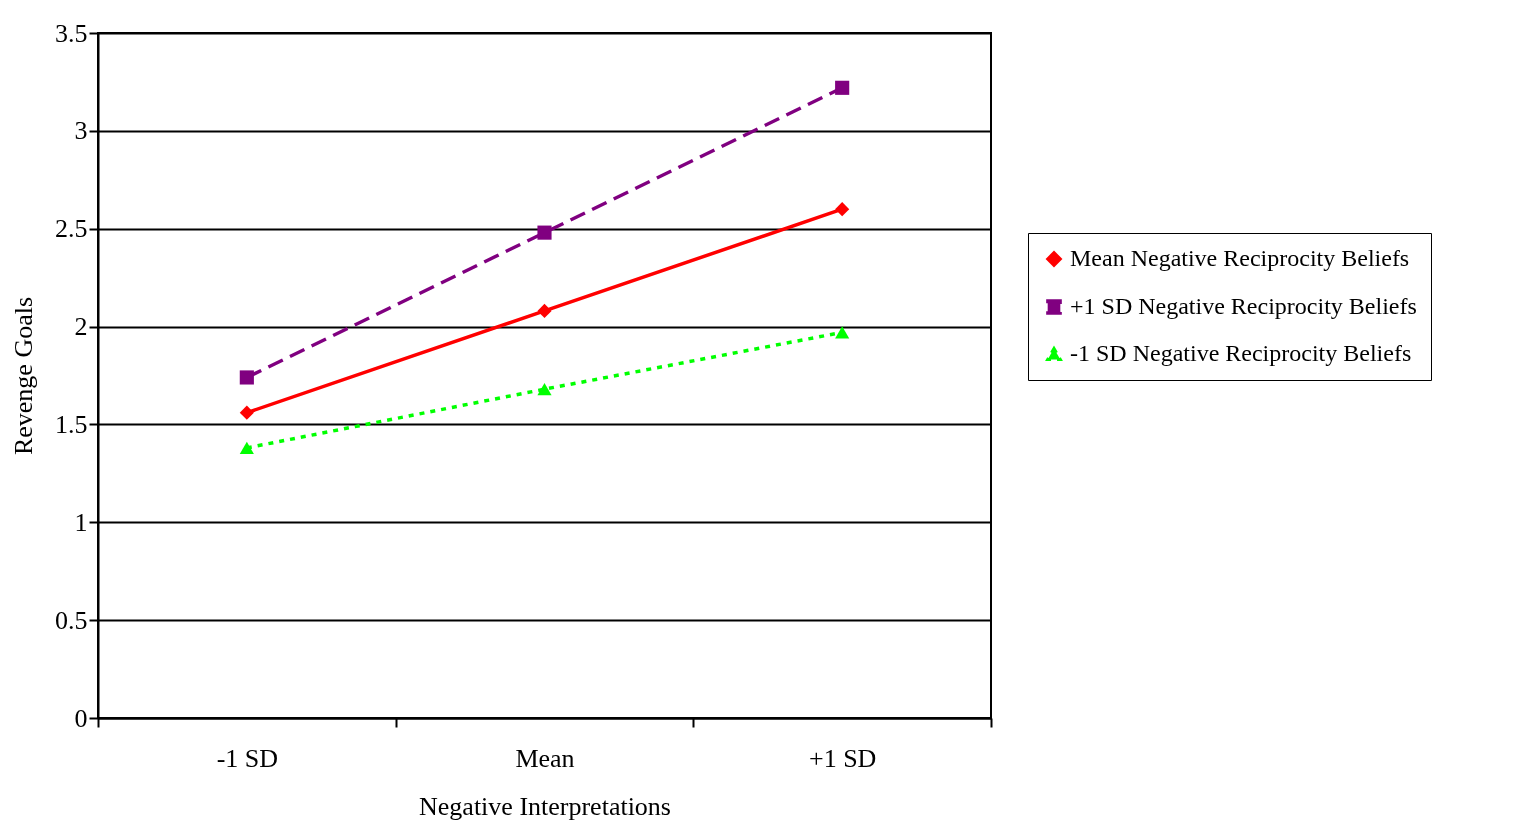  Describe the element at coordinates (81, 522) in the screenshot. I see `y-tick-label: 1` at that location.